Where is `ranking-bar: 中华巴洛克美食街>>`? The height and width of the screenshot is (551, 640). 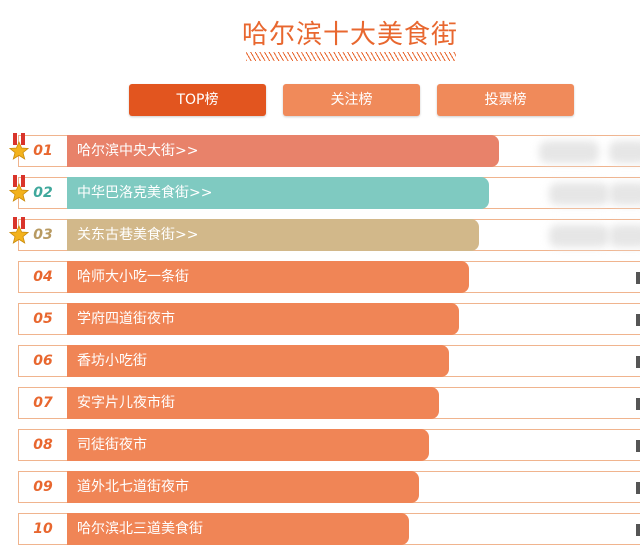 ranking-bar: 中华巴洛克美食街>> is located at coordinates (278, 193).